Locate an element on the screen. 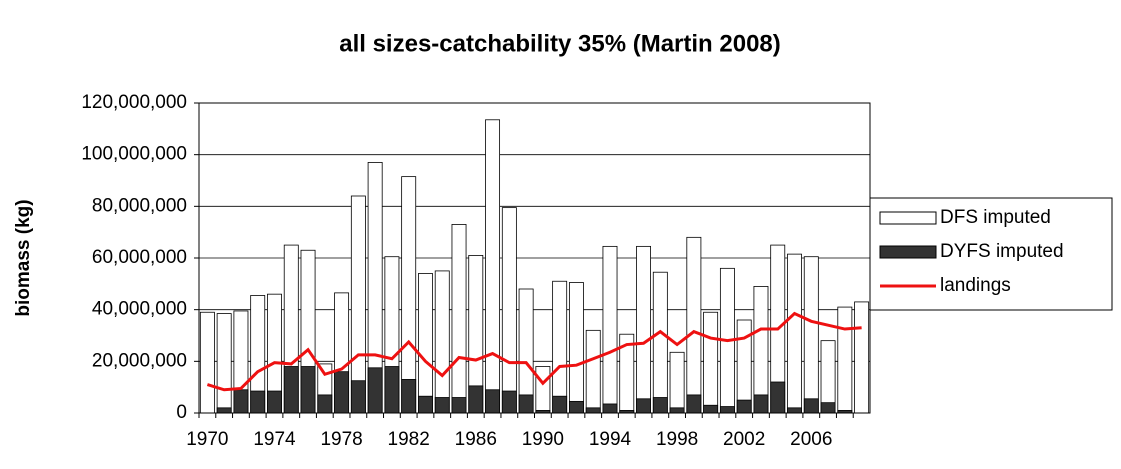 The image size is (1121, 469). y-tick-label: 20,000,000 is located at coordinates (139, 360).